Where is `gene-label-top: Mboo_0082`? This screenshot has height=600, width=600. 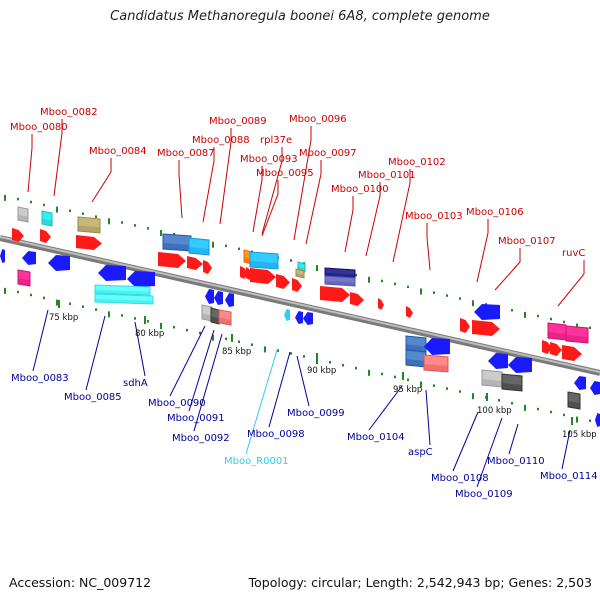 gene-label-top: Mboo_0082 is located at coordinates (69, 112).